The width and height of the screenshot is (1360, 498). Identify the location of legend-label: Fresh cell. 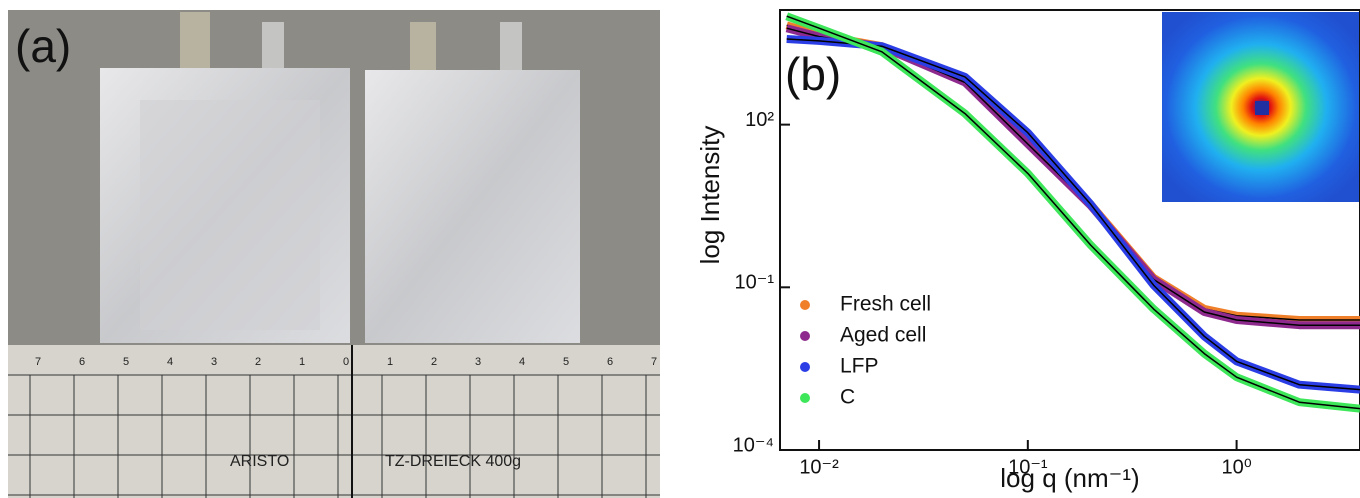
(885, 304).